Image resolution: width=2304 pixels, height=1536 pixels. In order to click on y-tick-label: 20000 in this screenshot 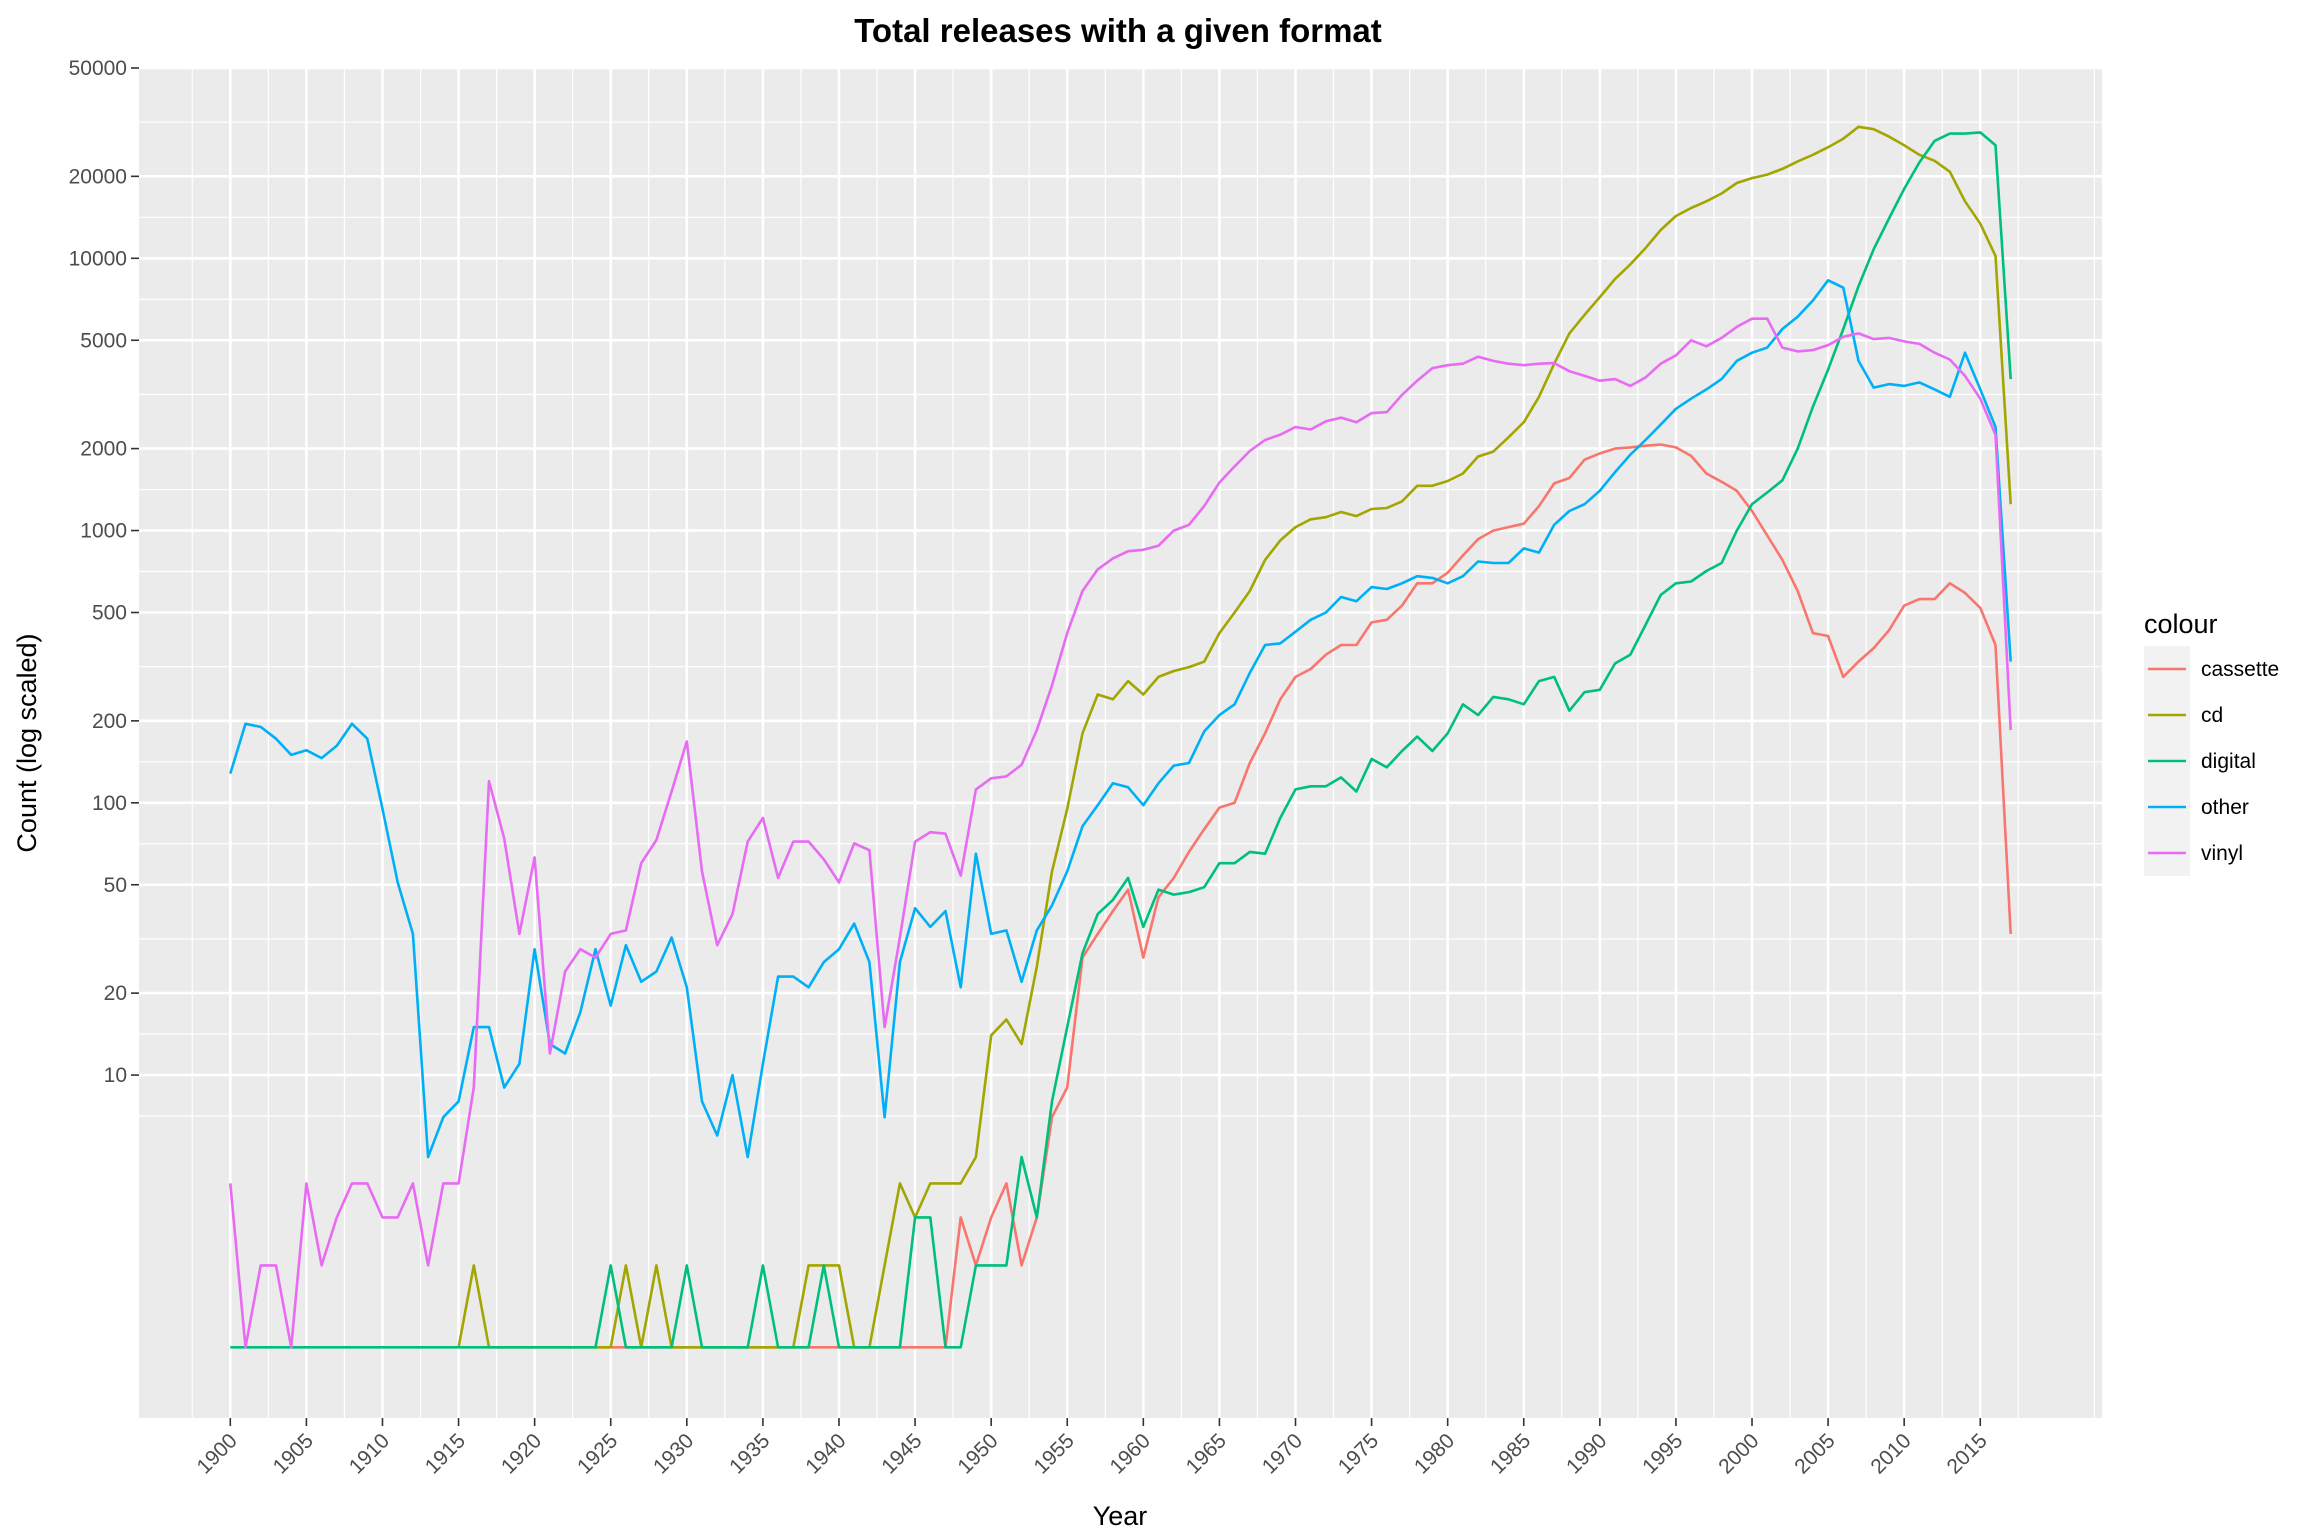, I will do `click(98, 176)`.